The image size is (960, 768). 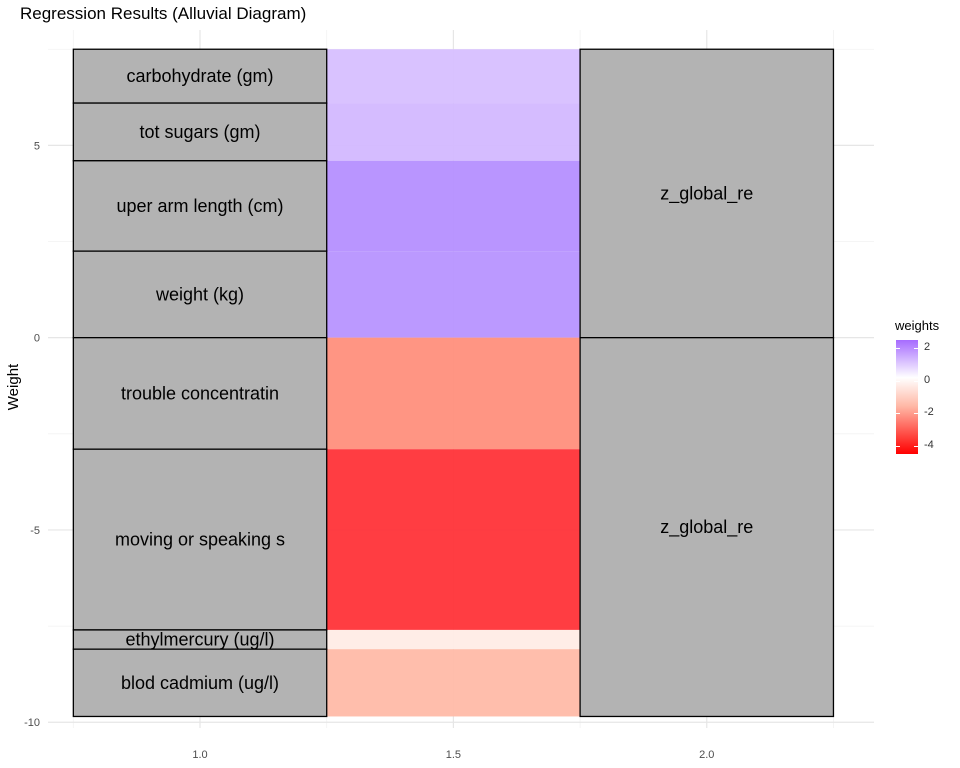 What do you see at coordinates (907, 397) in the screenshot?
I see `legend-colorbar` at bounding box center [907, 397].